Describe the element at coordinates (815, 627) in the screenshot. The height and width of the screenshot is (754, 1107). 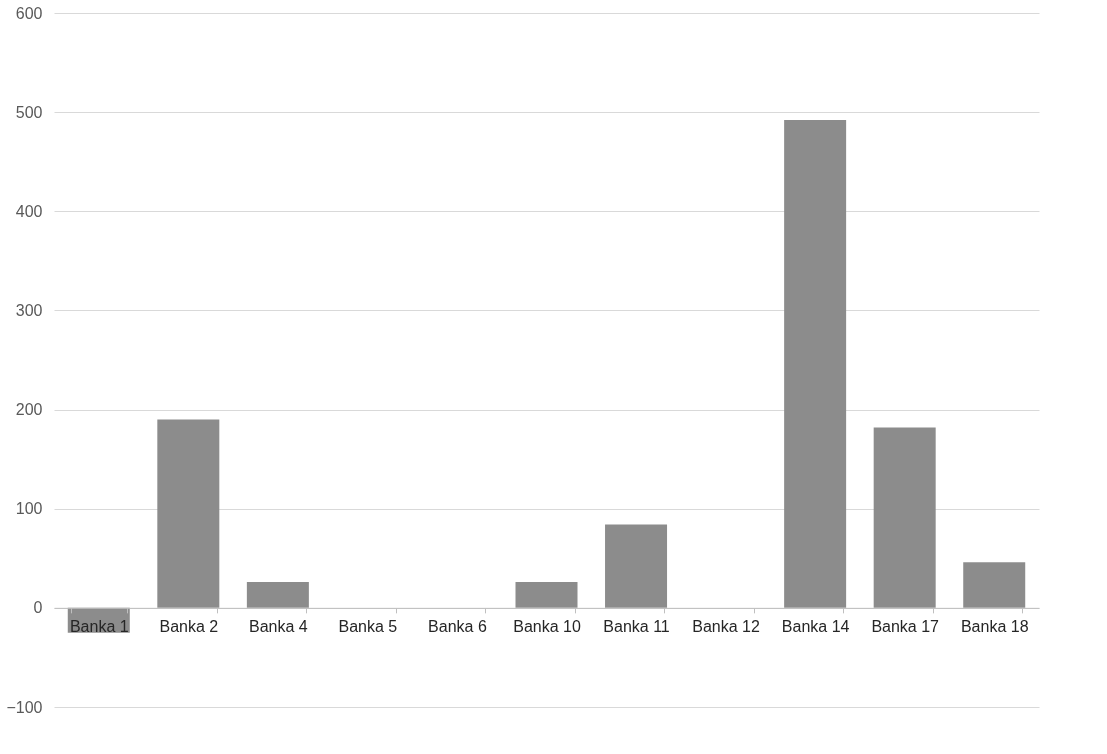
I see `x-tick-label: Banka 14` at that location.